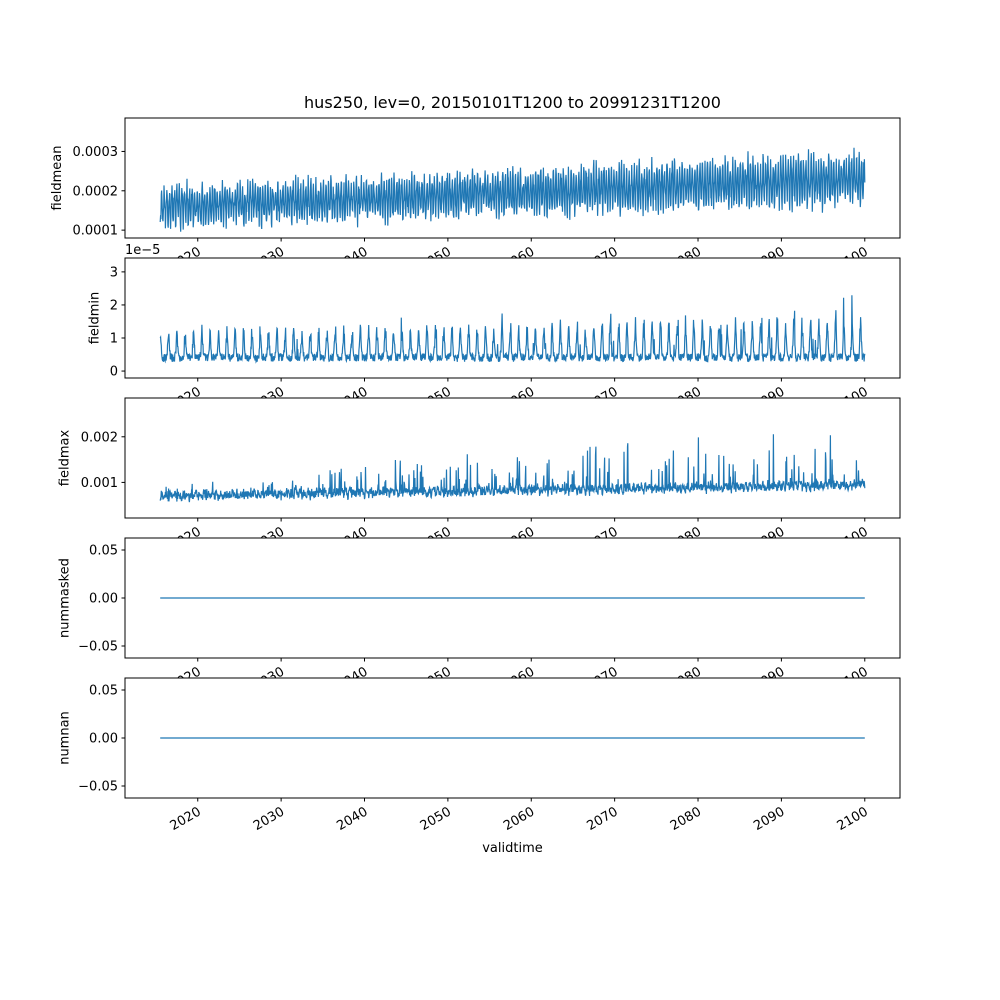 The width and height of the screenshot is (1000, 1000). What do you see at coordinates (512, 329) in the screenshot?
I see `series-line-fieldmin` at bounding box center [512, 329].